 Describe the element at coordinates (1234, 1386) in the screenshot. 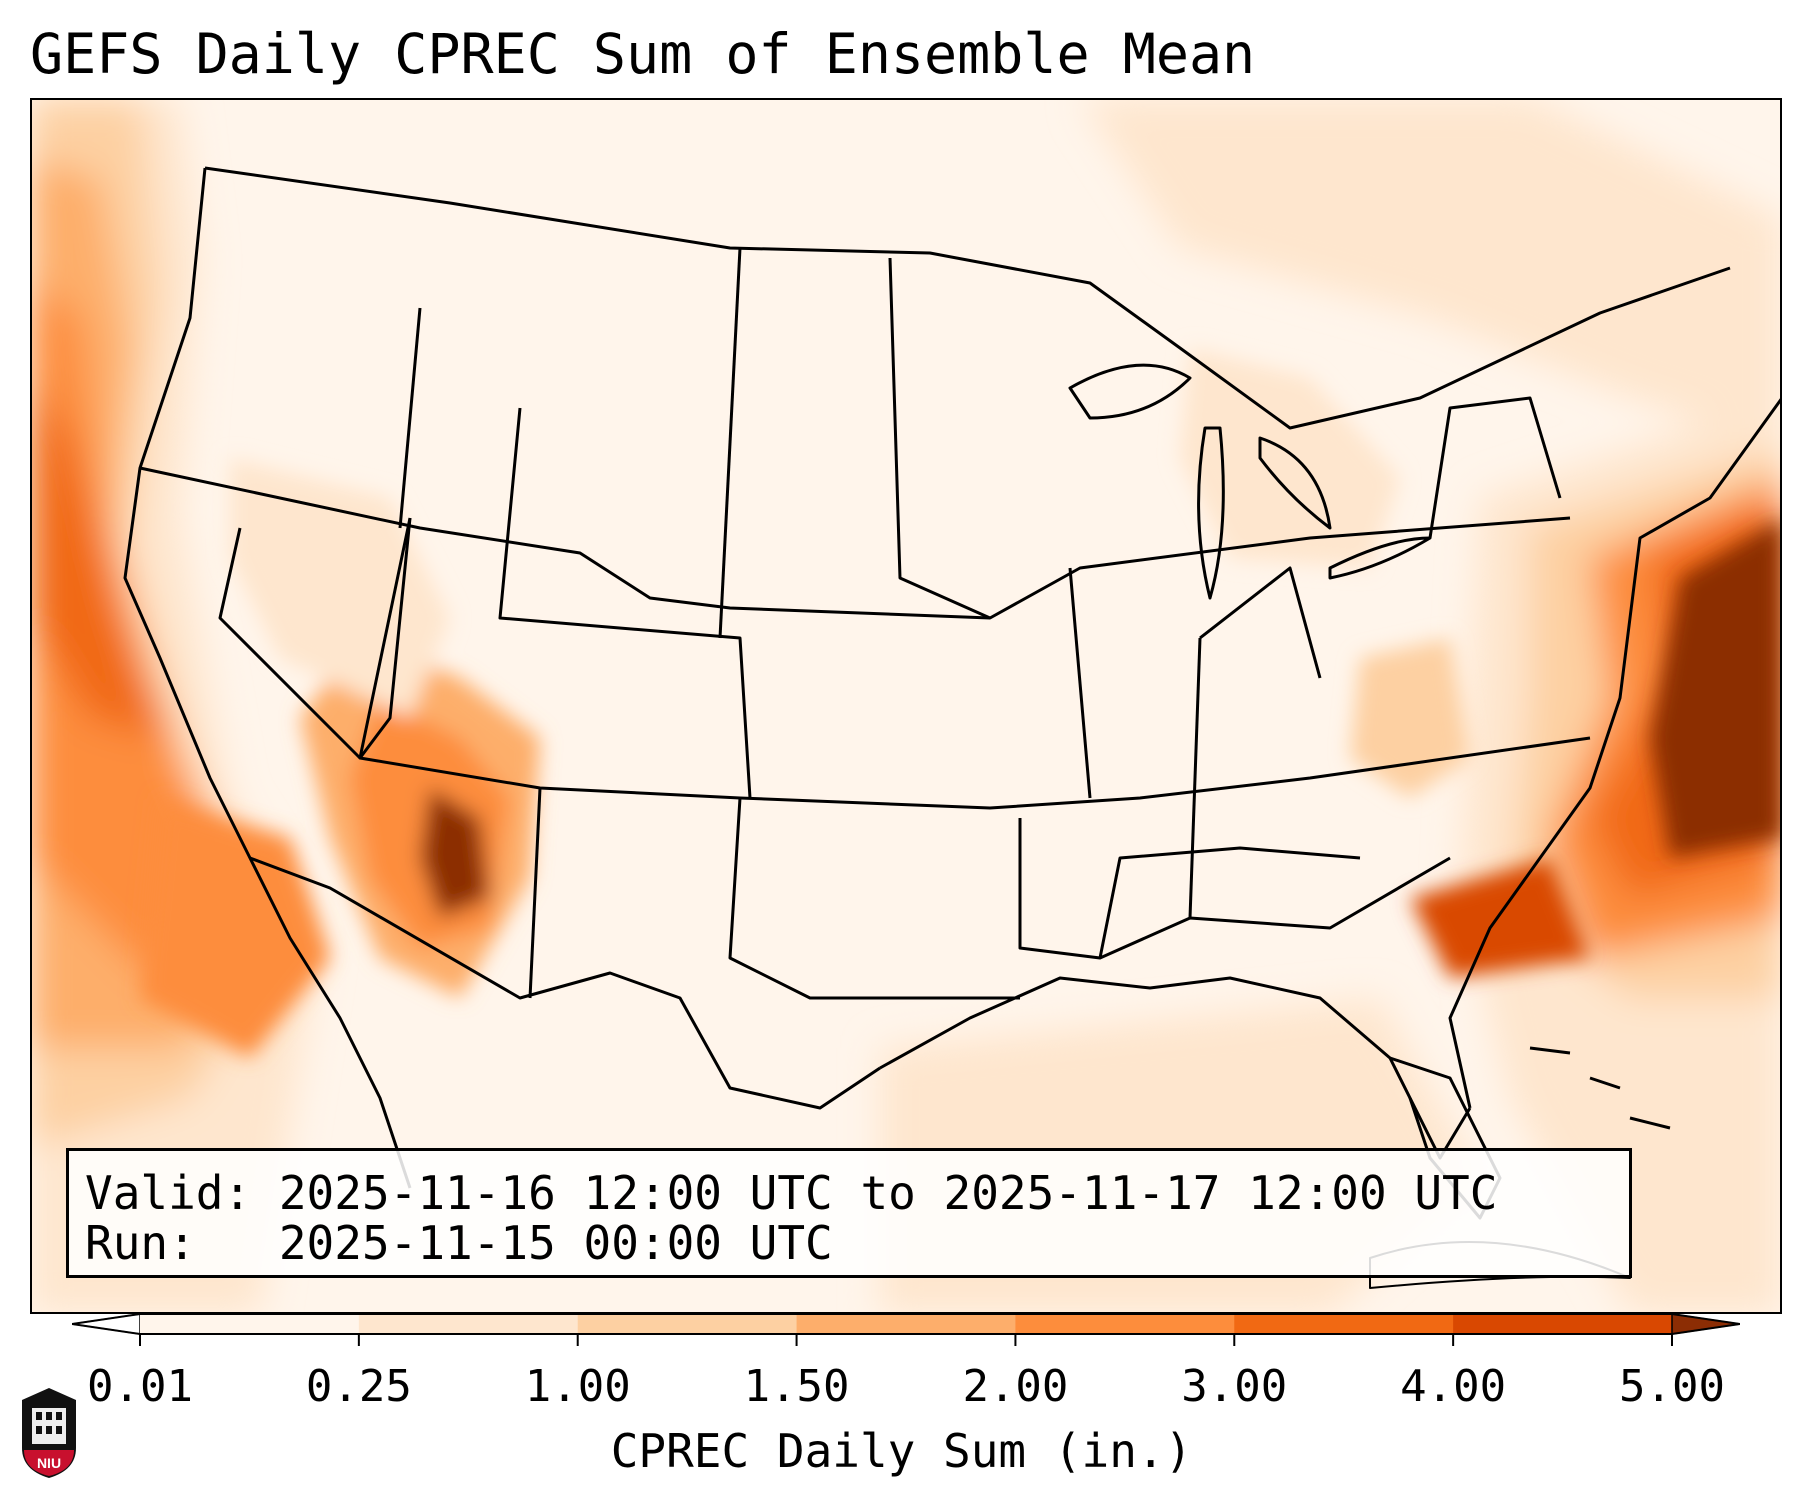

I see `colorbar-tick-label: 3.00` at that location.